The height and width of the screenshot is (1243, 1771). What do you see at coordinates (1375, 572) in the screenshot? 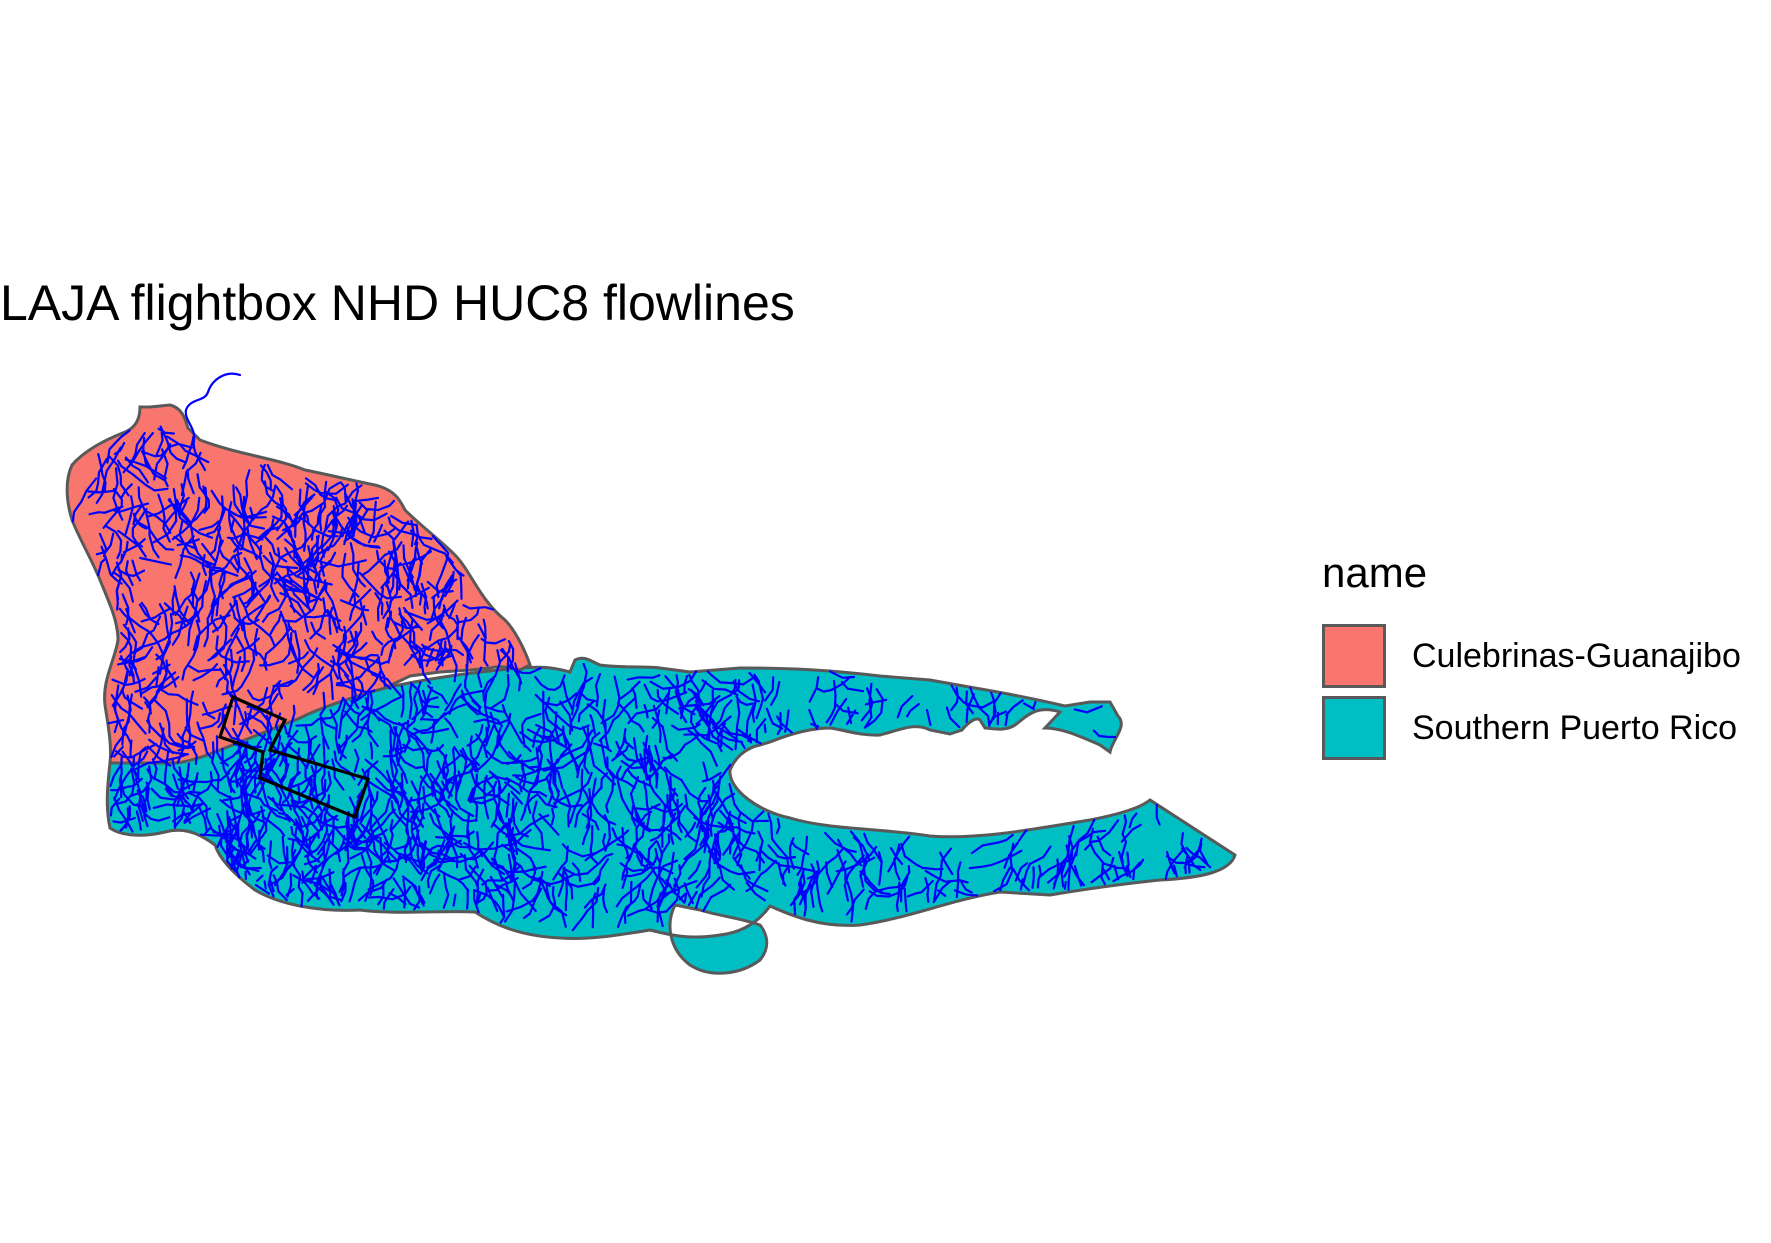
I see `legend-title: name` at bounding box center [1375, 572].